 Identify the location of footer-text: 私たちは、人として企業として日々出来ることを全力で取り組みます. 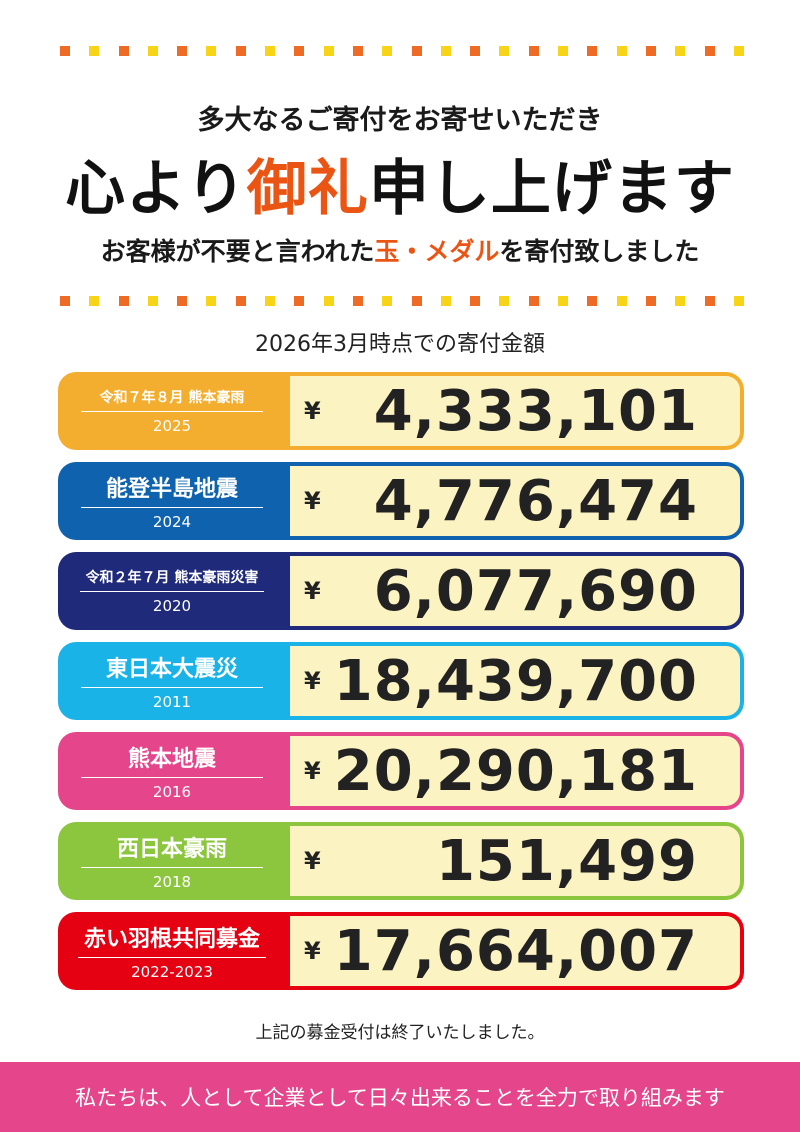
(400, 1098).